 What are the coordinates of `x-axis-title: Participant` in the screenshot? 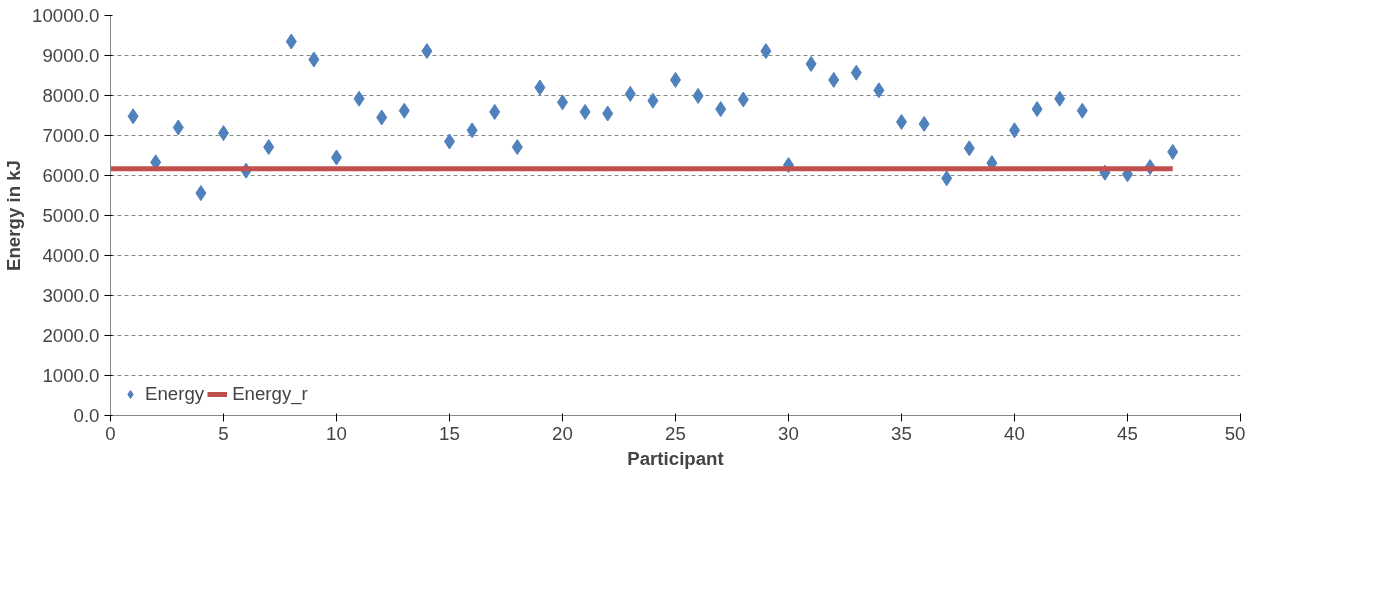 It's located at (675, 458).